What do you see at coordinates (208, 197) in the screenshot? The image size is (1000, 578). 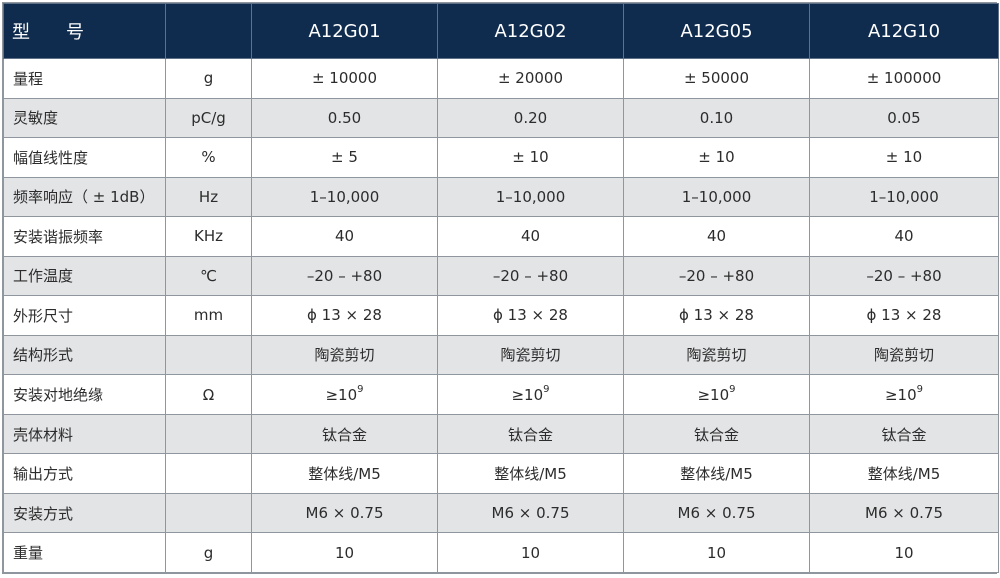 I see `row-unit: Hz` at bounding box center [208, 197].